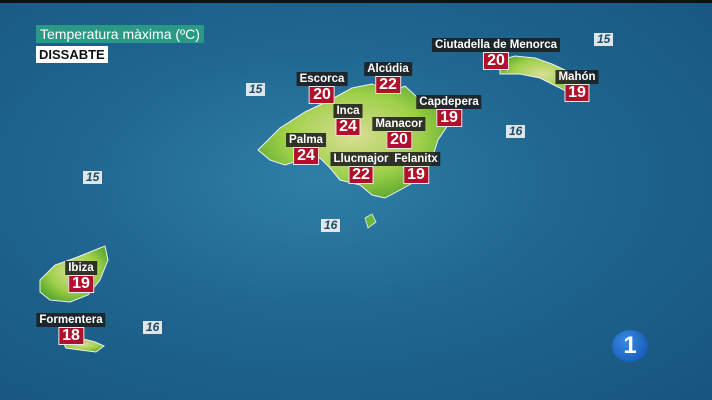 This screenshot has height=400, width=712. Describe the element at coordinates (416, 159) in the screenshot. I see `city-name: Felanitx` at that location.